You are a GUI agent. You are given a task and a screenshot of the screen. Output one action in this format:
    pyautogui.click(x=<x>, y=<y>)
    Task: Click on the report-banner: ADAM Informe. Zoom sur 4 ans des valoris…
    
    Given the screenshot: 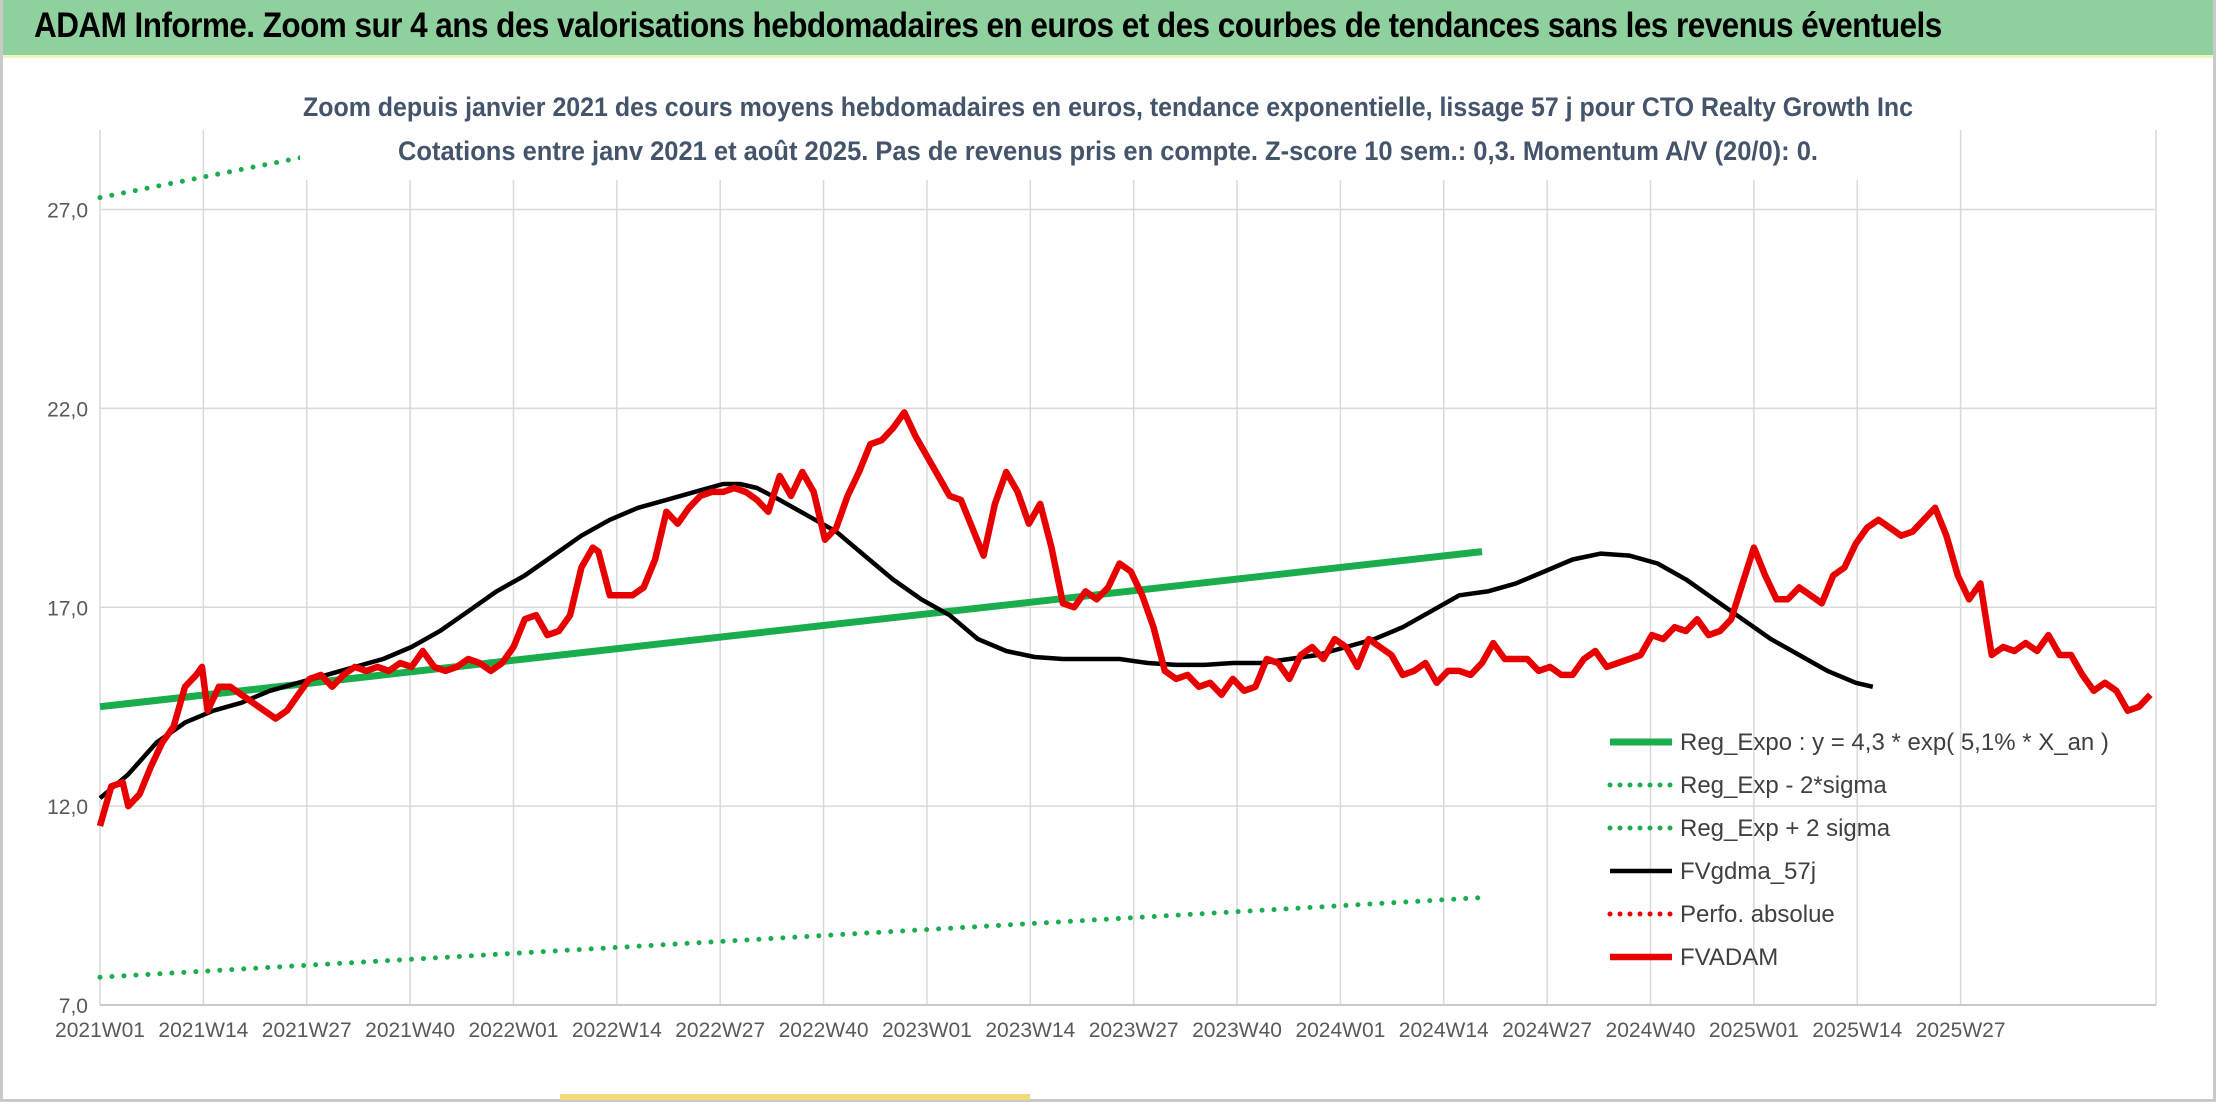 What is the action you would take?
    pyautogui.click(x=1108, y=29)
    